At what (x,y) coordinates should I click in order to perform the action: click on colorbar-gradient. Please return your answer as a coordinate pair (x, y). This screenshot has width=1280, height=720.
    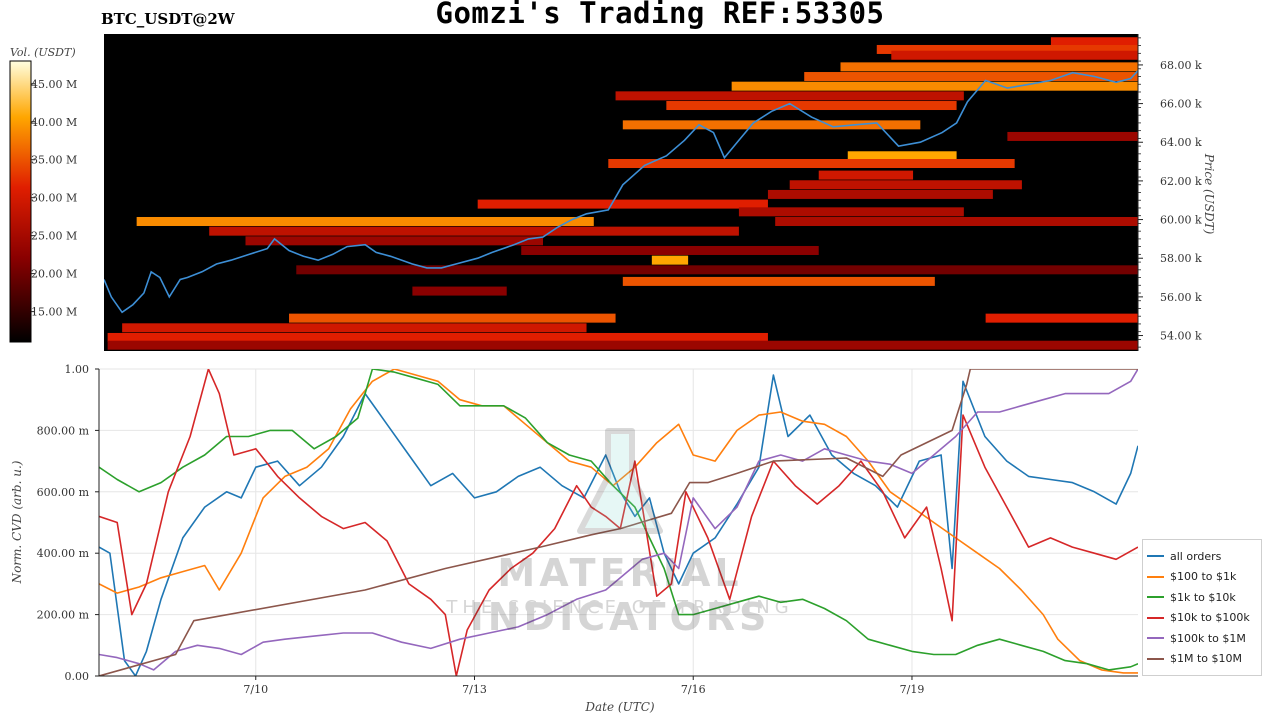
    Looking at the image, I should click on (20, 201).